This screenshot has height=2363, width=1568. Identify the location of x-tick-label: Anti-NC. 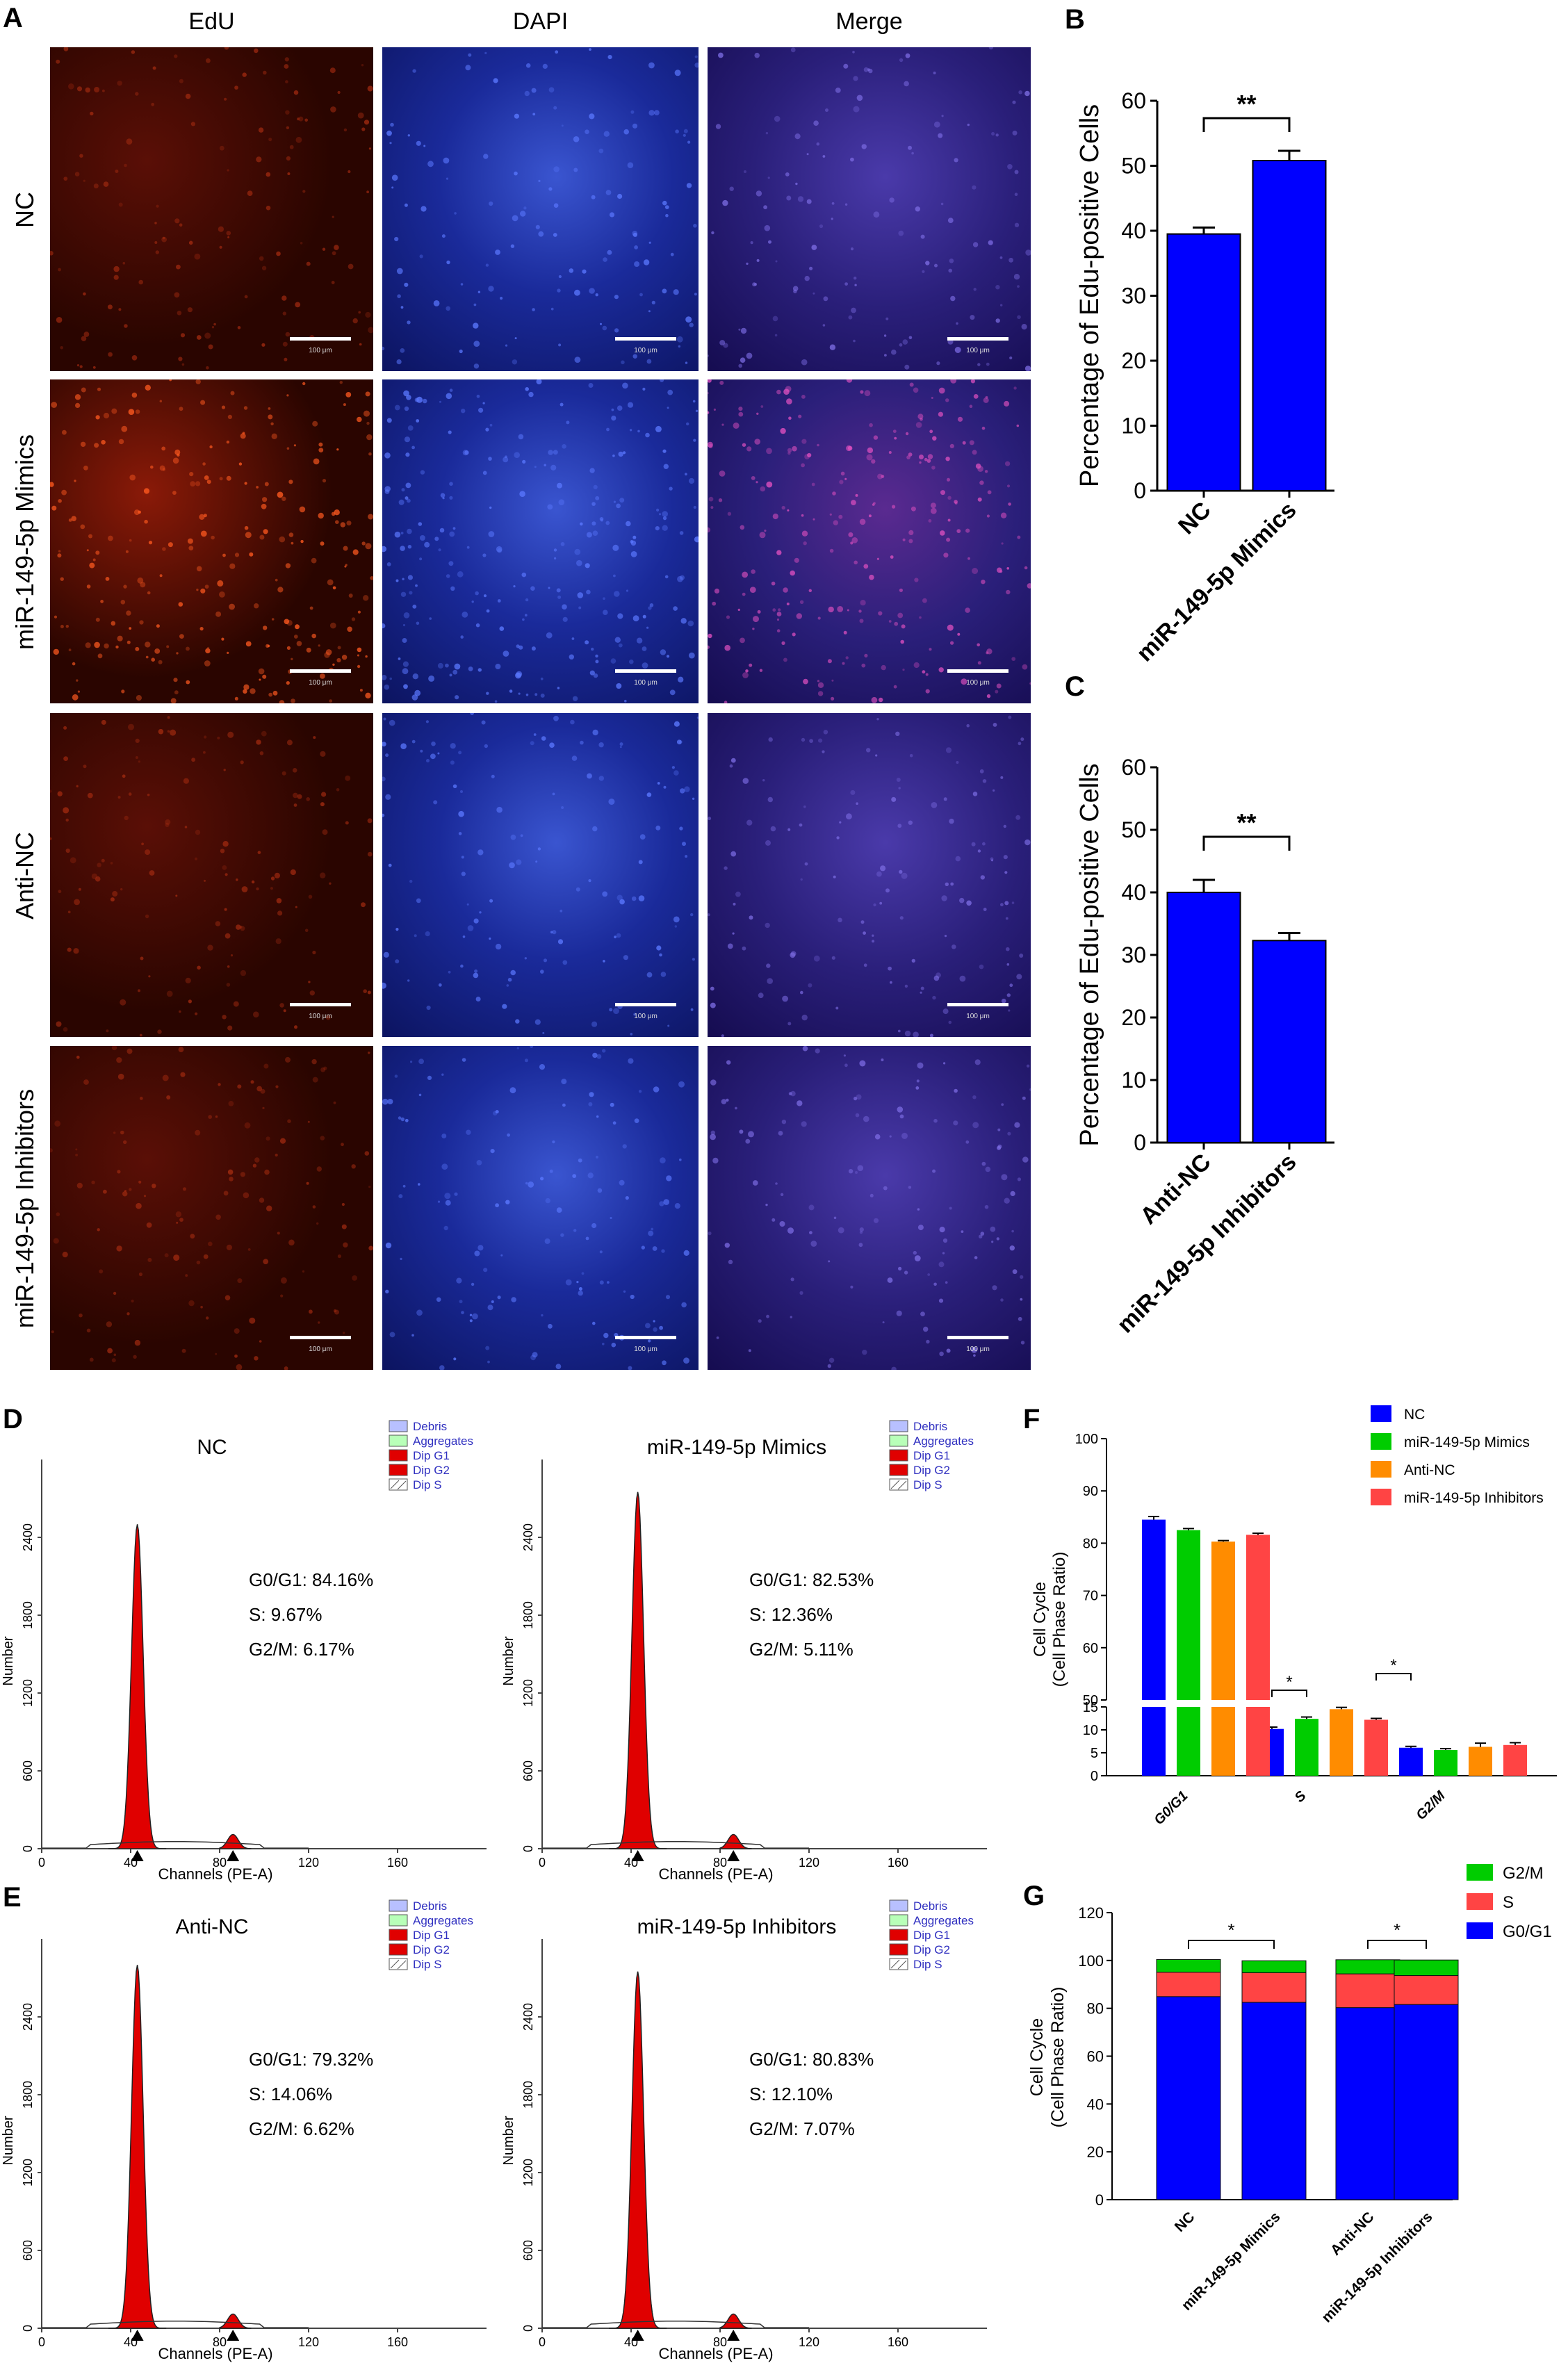
(1175, 1189).